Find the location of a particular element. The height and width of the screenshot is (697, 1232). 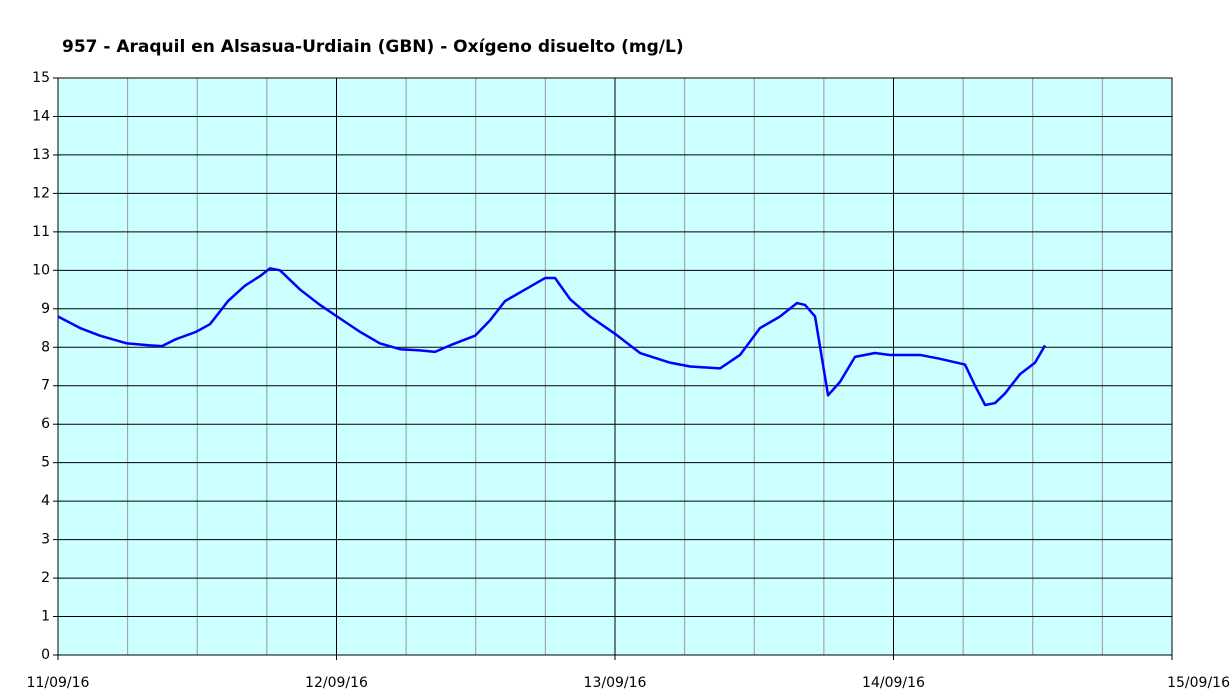

y-tick-label: 3 is located at coordinates (45, 540).